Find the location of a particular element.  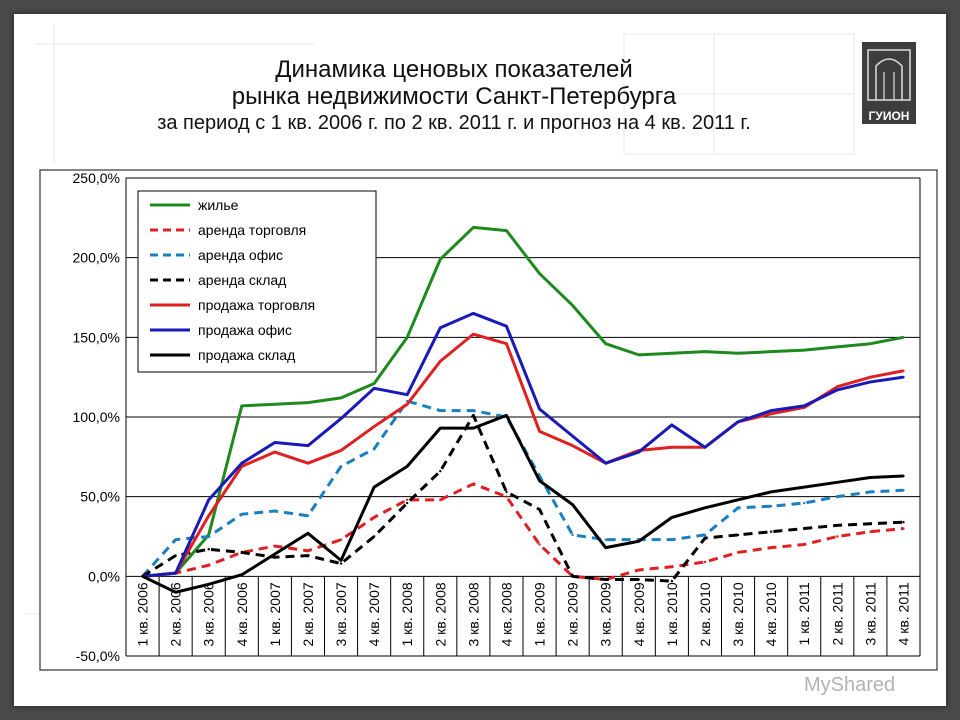

x-tick-label: 2 кв. 2011 is located at coordinates (837, 613).